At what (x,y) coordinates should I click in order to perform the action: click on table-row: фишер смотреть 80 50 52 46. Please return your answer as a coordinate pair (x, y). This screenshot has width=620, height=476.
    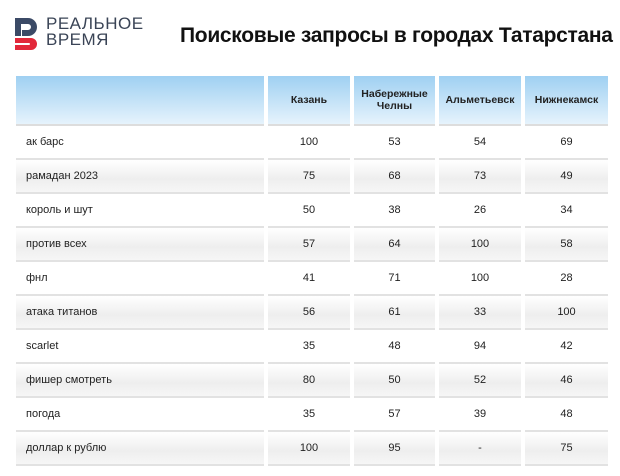
    Looking at the image, I should click on (312, 381).